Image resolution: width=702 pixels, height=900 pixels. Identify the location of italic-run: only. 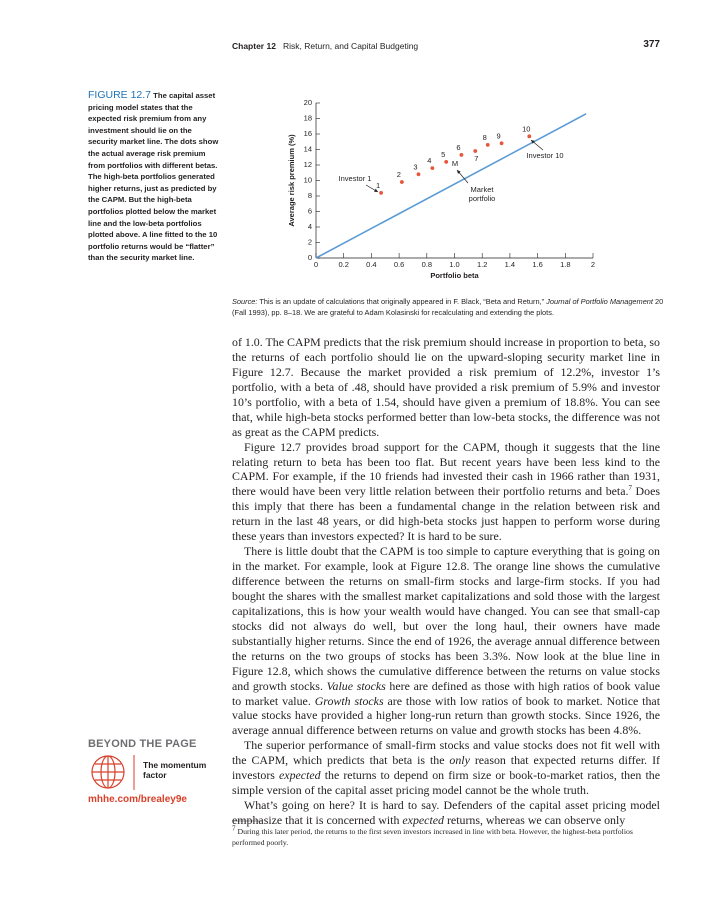
(459, 760).